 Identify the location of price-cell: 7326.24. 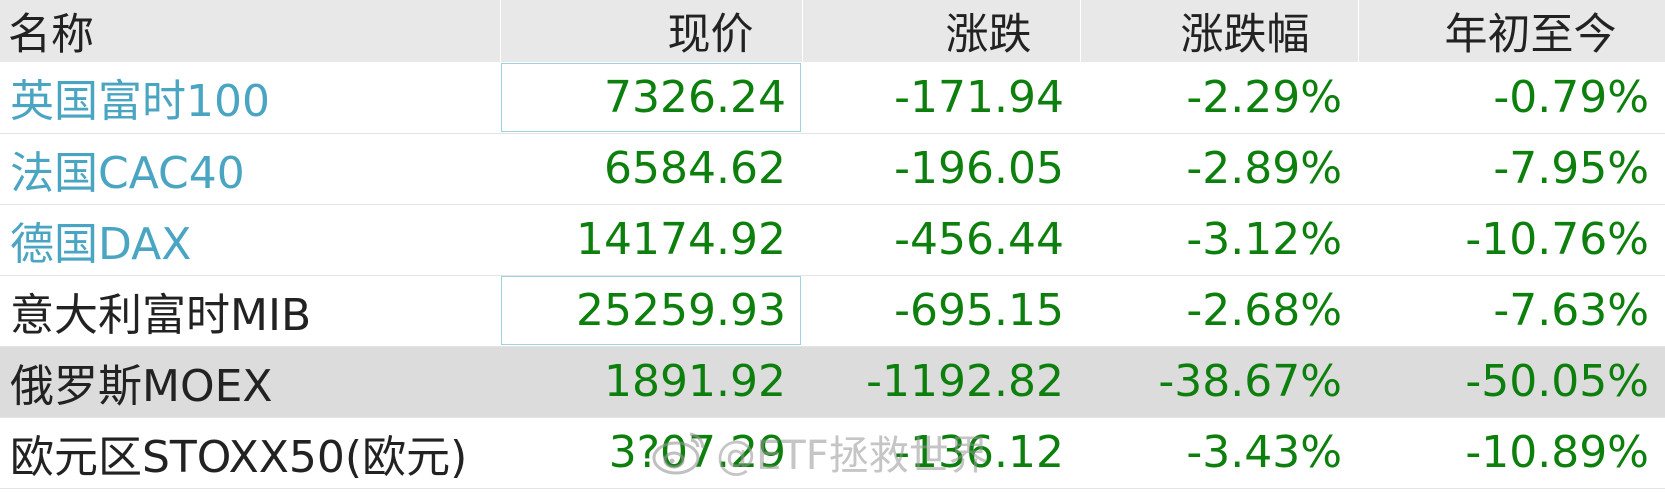
(651, 97).